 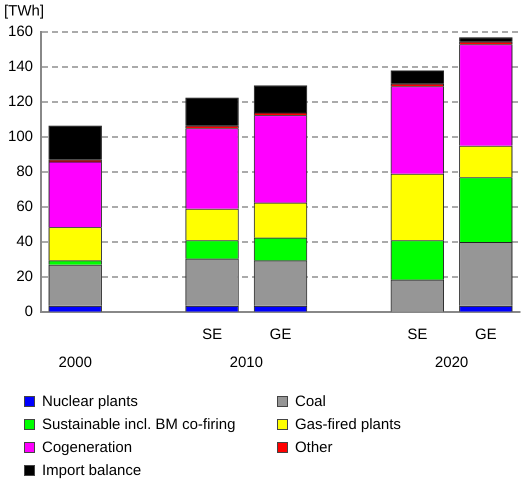 What do you see at coordinates (75, 363) in the screenshot?
I see `text: 2000` at bounding box center [75, 363].